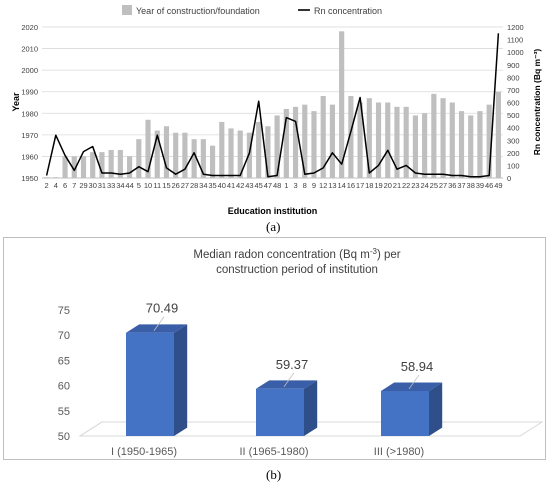 The height and width of the screenshot is (486, 550). I want to click on floor-edge, so click(91, 429).